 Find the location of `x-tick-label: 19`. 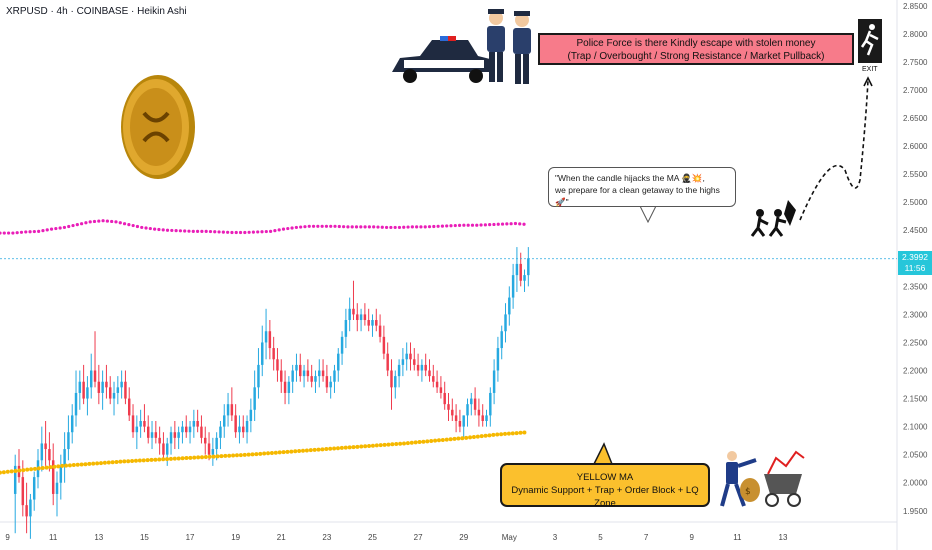

x-tick-label: 19 is located at coordinates (235, 537).